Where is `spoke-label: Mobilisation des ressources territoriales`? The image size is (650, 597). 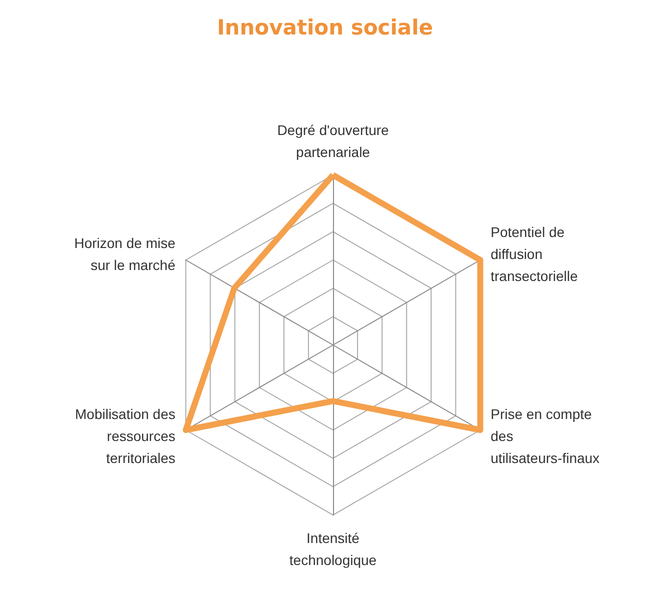
spoke-label: Mobilisation des ressources territoriales is located at coordinates (125, 436).